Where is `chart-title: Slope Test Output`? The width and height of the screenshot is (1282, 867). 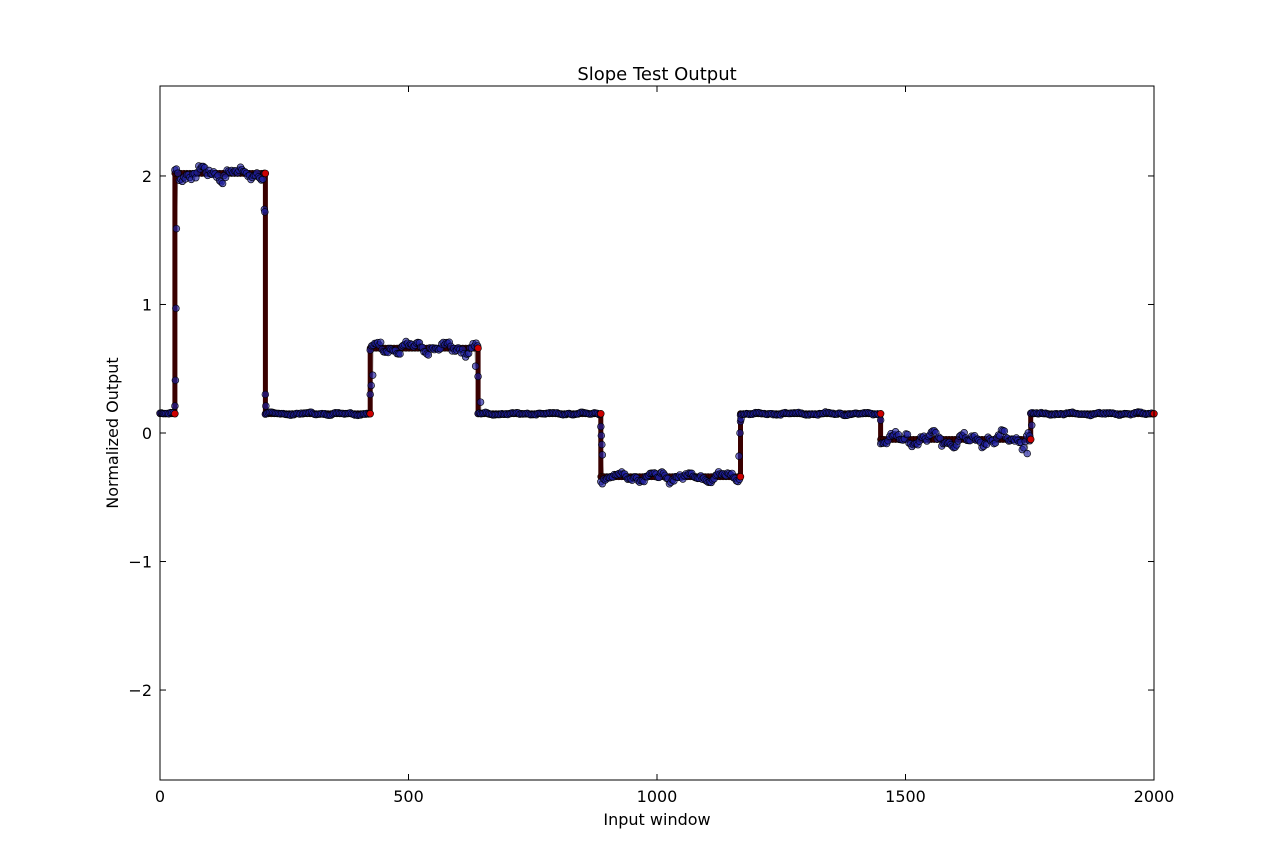
chart-title: Slope Test Output is located at coordinates (656, 74).